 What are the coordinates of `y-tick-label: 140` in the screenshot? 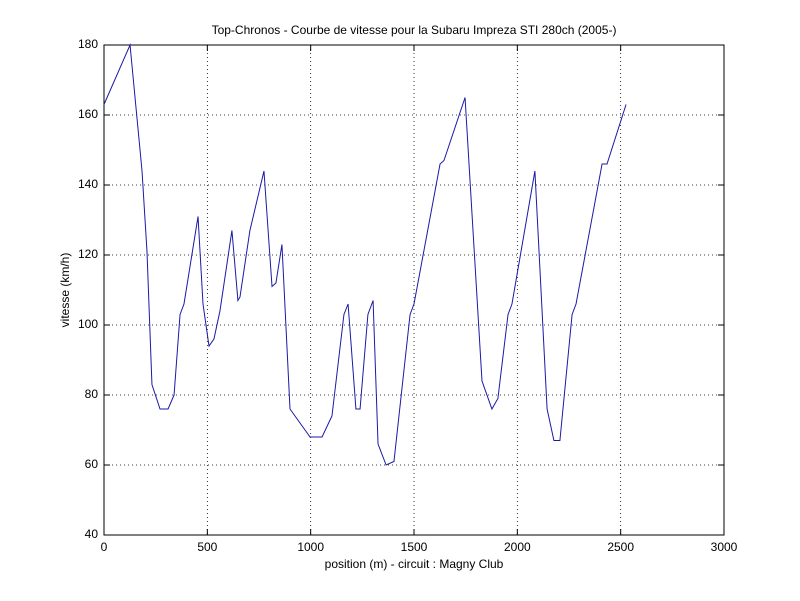 It's located at (88, 184).